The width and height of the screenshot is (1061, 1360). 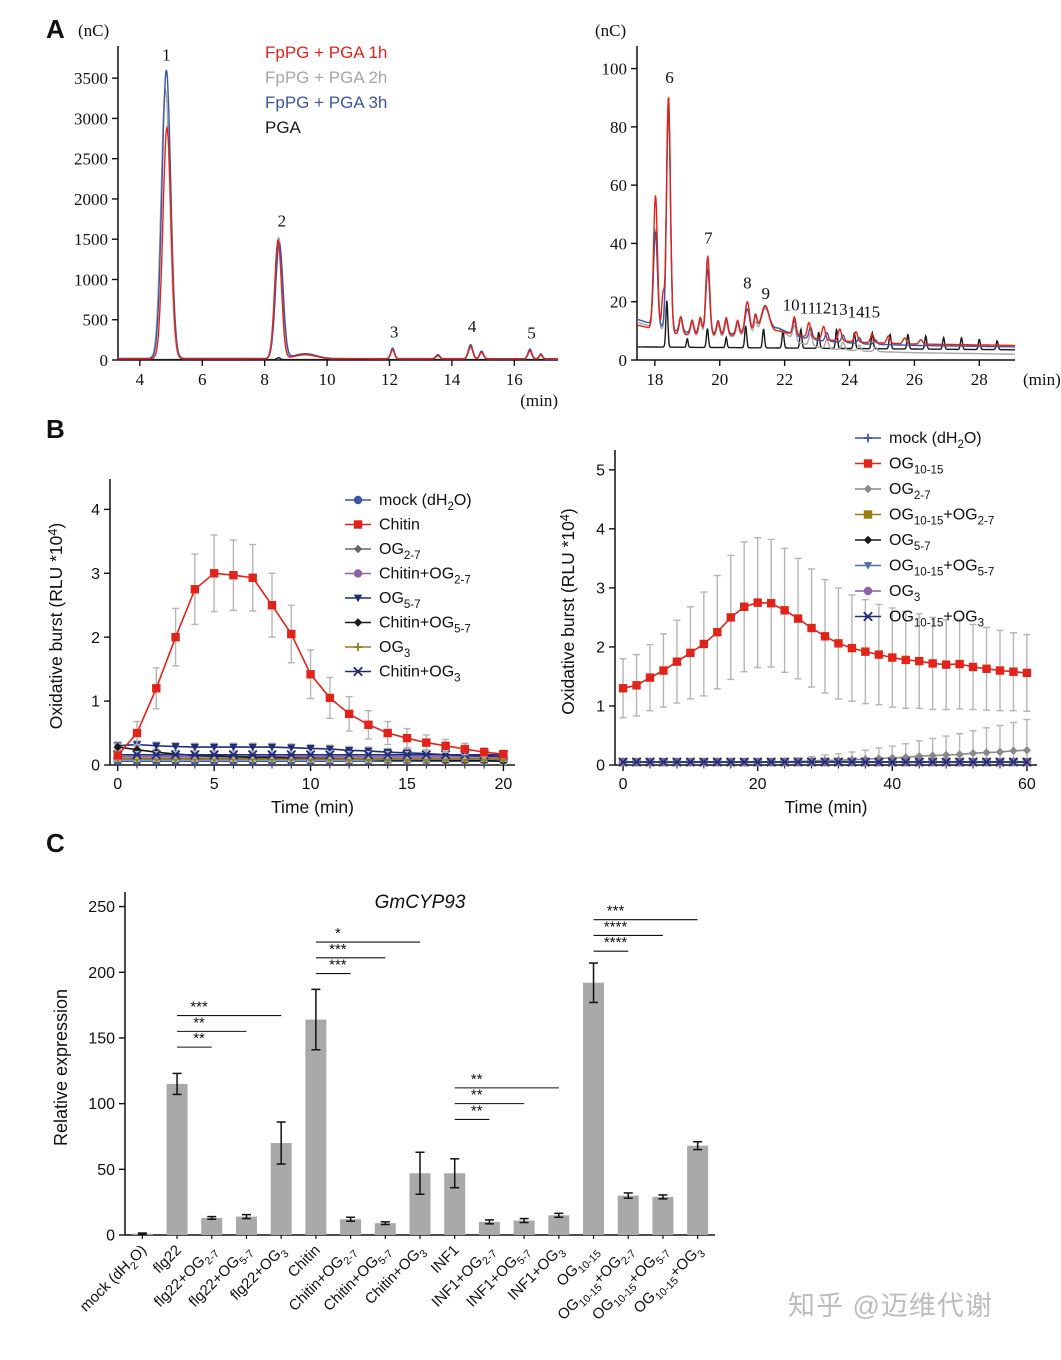 What do you see at coordinates (101, 973) in the screenshot?
I see `svg-text: 200` at bounding box center [101, 973].